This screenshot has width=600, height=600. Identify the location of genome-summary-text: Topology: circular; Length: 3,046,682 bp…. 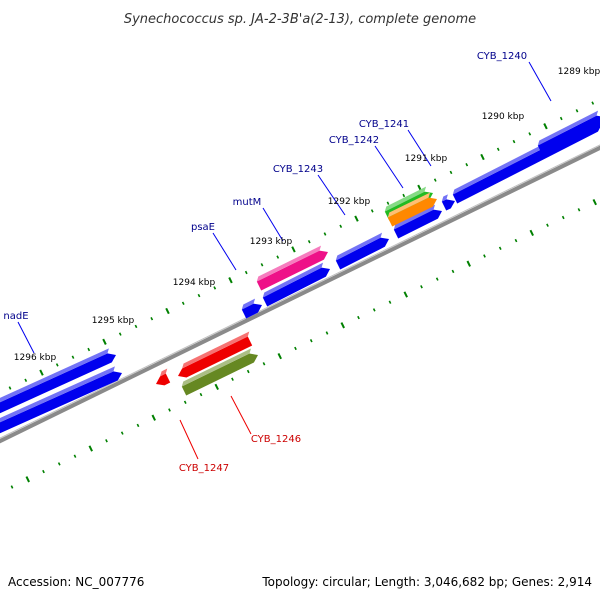
(426, 582).